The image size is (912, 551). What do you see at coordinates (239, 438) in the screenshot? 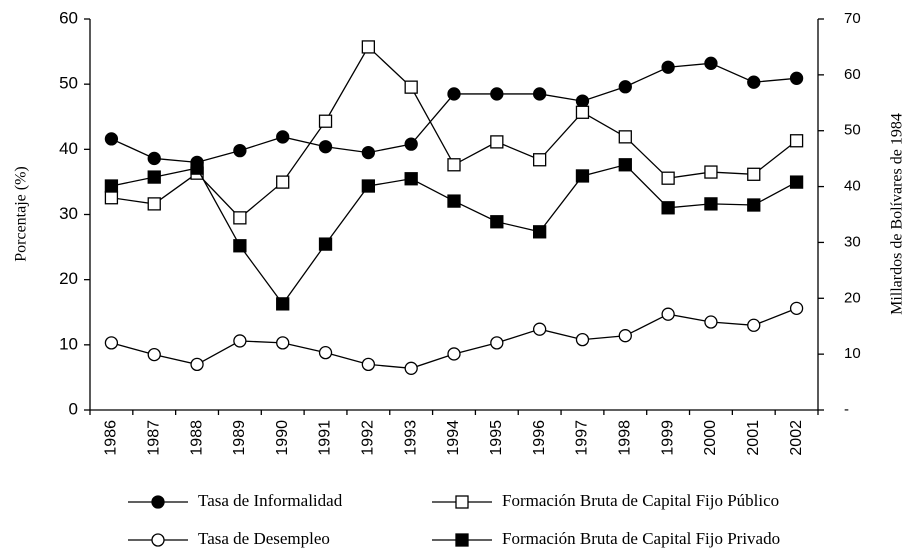
I see `x-tick-label: 1989` at bounding box center [239, 438].